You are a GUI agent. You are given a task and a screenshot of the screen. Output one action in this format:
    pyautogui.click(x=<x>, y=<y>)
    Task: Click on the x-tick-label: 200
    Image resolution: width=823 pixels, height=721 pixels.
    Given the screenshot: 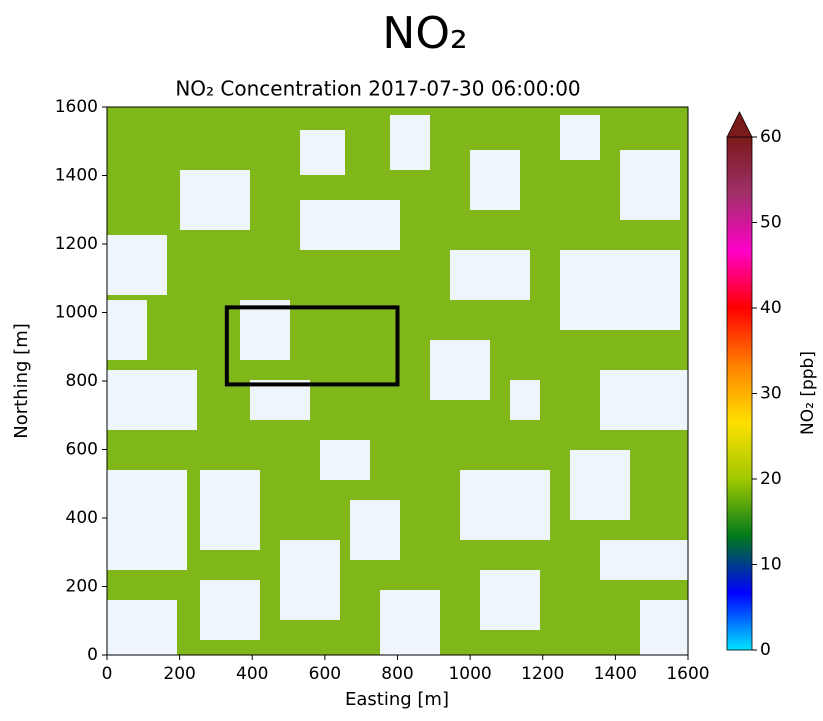 What is the action you would take?
    pyautogui.click(x=179, y=674)
    